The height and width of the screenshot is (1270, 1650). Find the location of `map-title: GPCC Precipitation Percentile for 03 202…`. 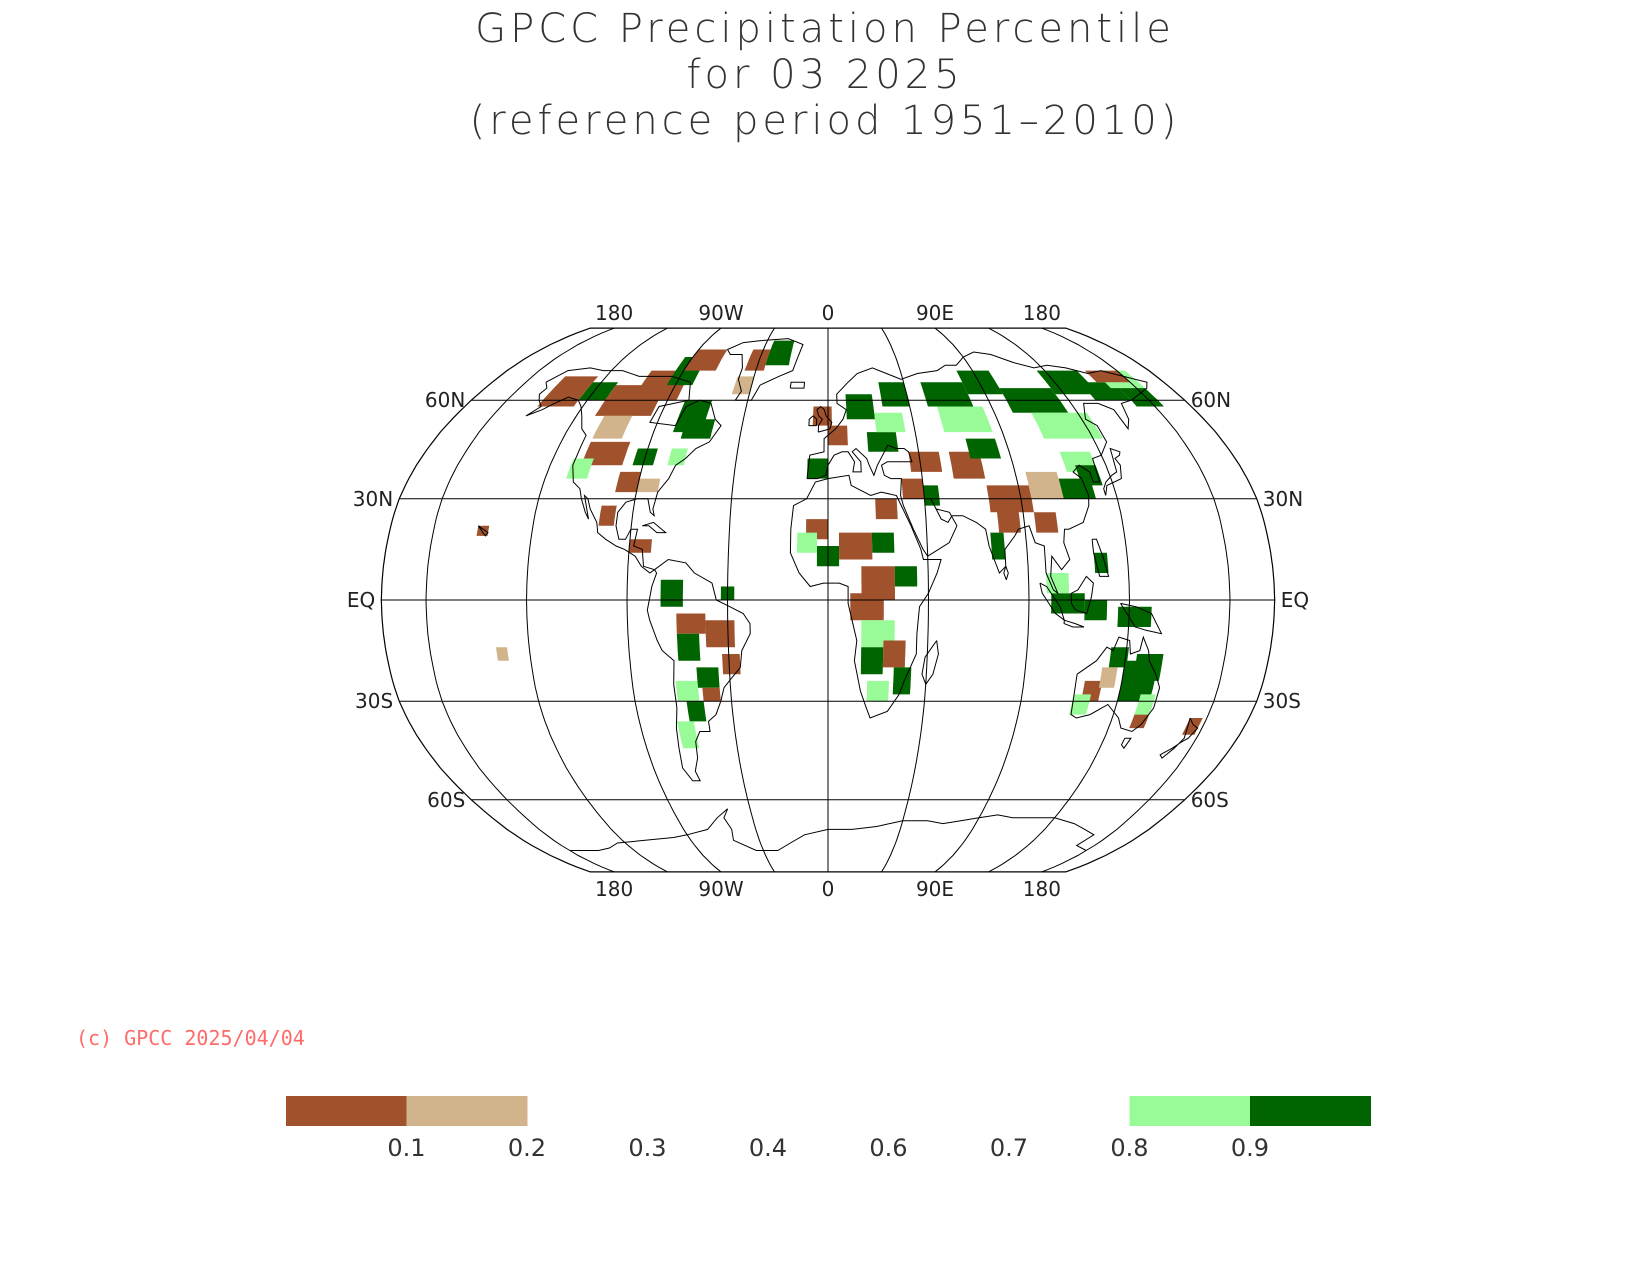

map-title: GPCC Precipitation Percentile for 03 202… is located at coordinates (825, 75).